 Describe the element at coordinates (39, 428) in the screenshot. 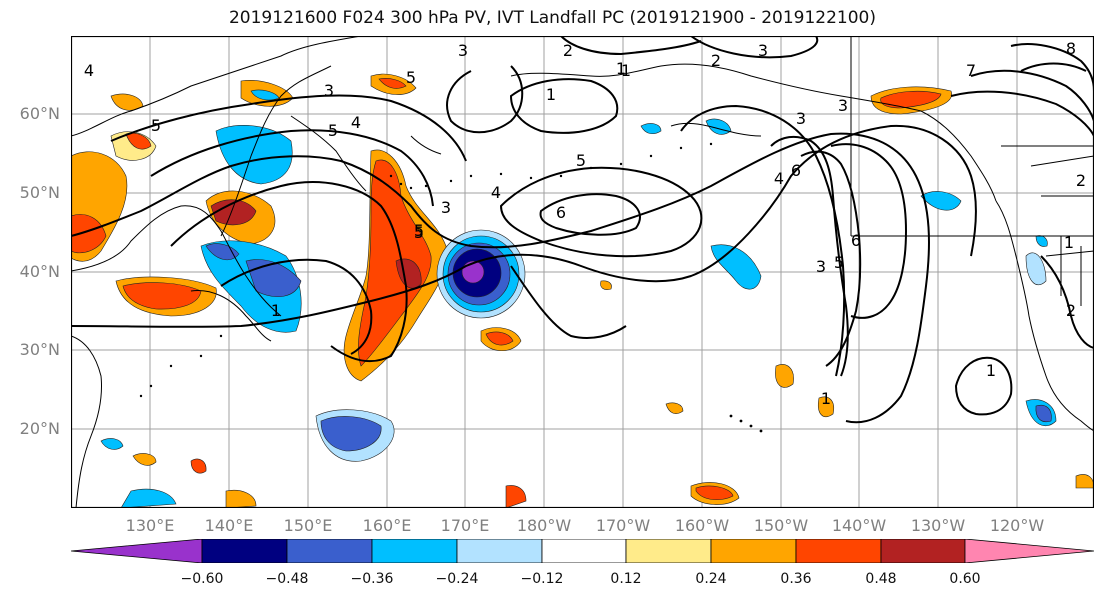

I see `lat-label: 20°N` at that location.